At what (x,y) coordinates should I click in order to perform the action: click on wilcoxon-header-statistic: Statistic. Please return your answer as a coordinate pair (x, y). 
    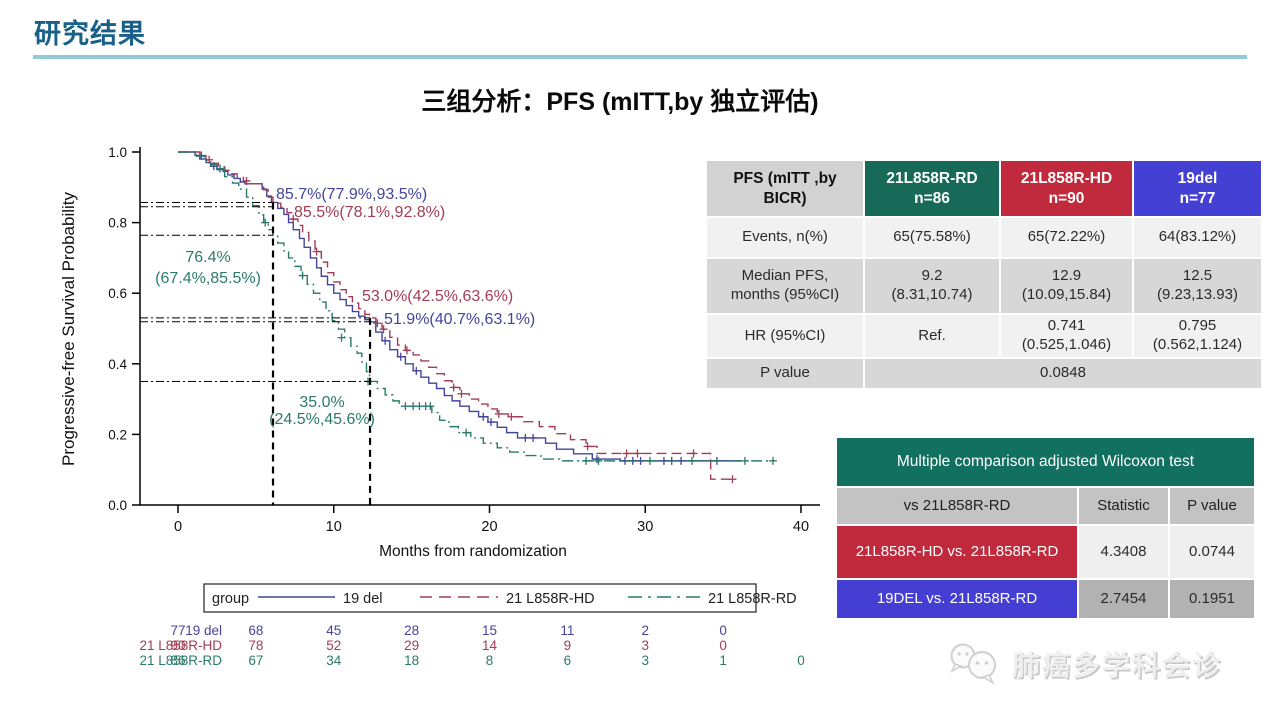
    Looking at the image, I should click on (1123, 506).